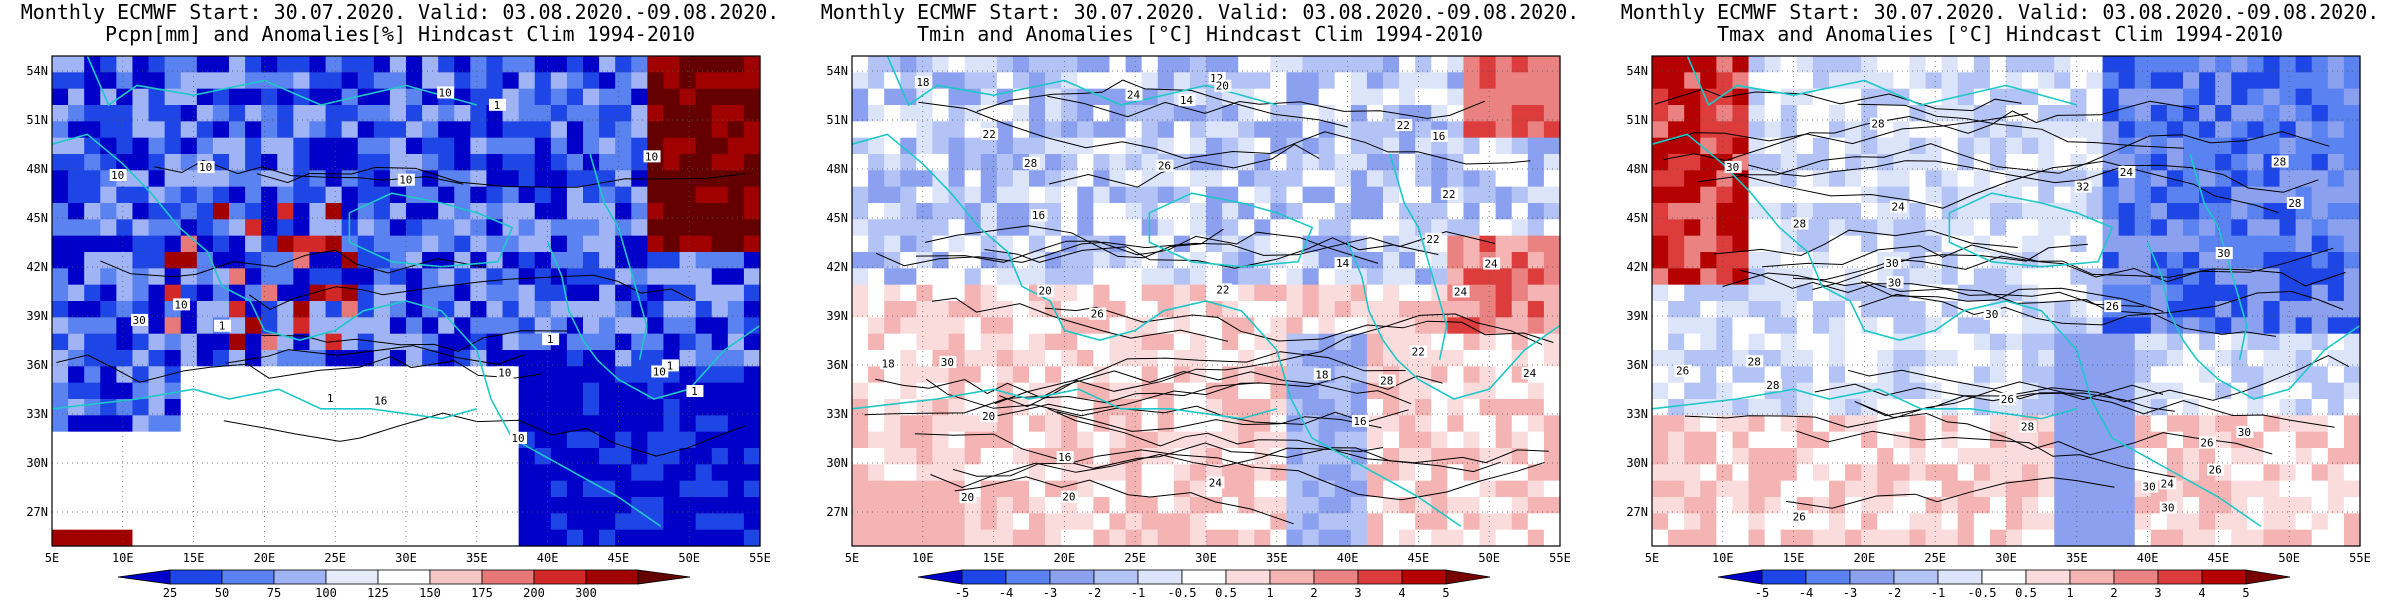 The height and width of the screenshot is (600, 2400). I want to click on contour-label: 14, so click(1343, 263).